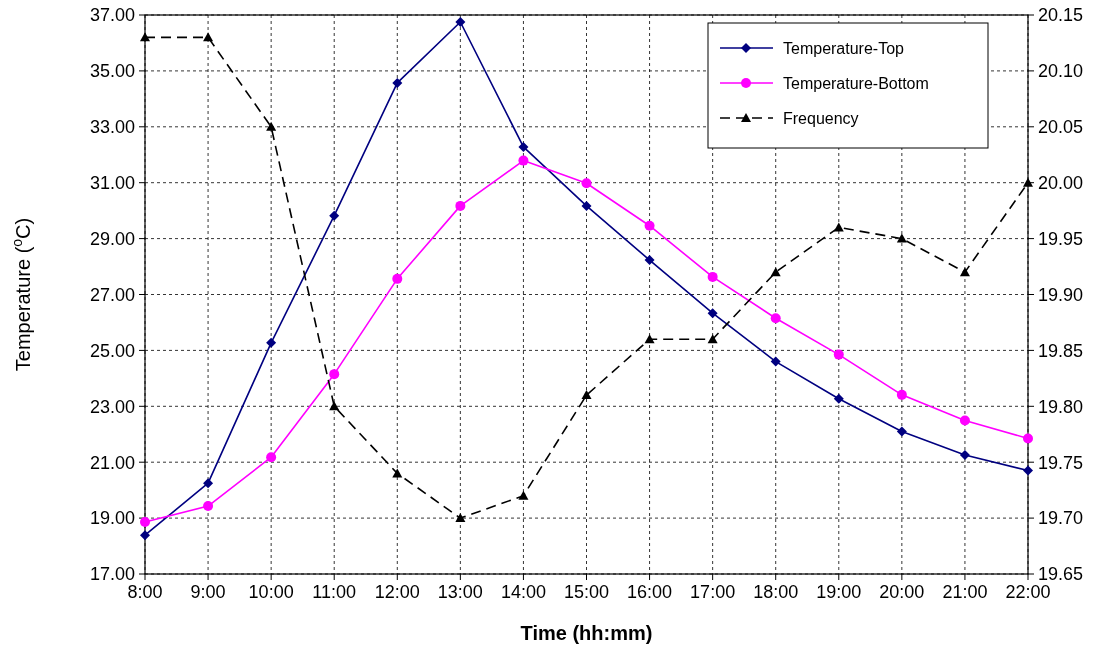 This screenshot has height=667, width=1111. Describe the element at coordinates (1061, 518) in the screenshot. I see `y2-tick-label: 19.70` at that location.